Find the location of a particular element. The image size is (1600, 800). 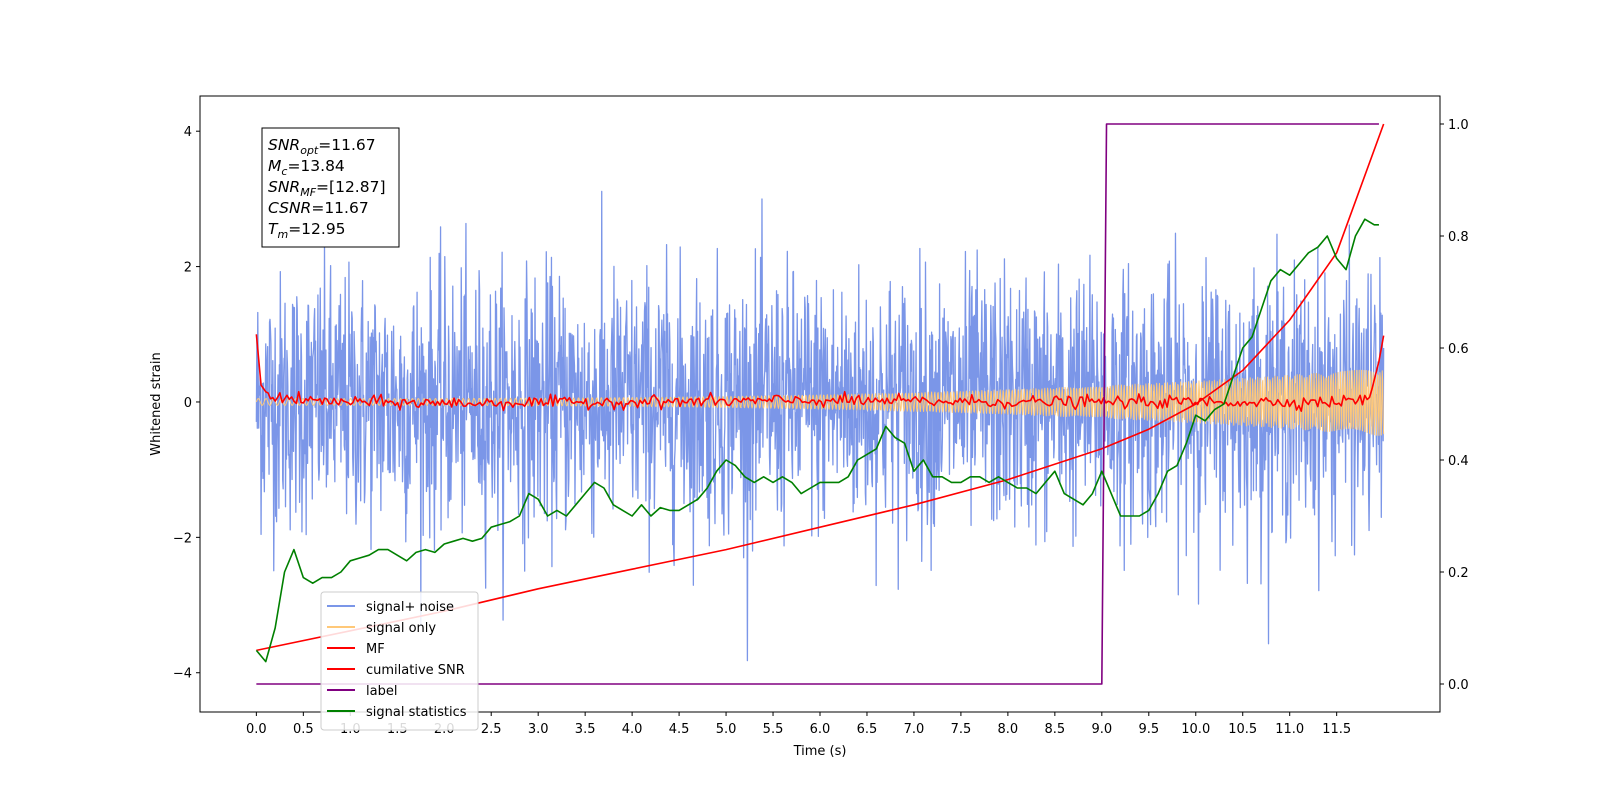

x-tick-label: 4.5 is located at coordinates (679, 729).